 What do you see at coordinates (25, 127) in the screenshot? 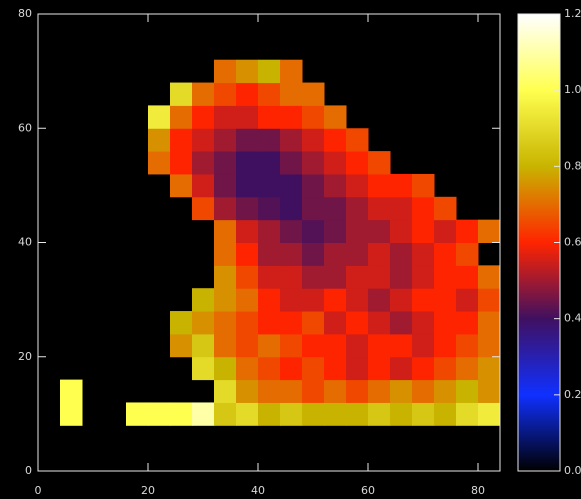
I see `y-tick-label: 60` at bounding box center [25, 127].